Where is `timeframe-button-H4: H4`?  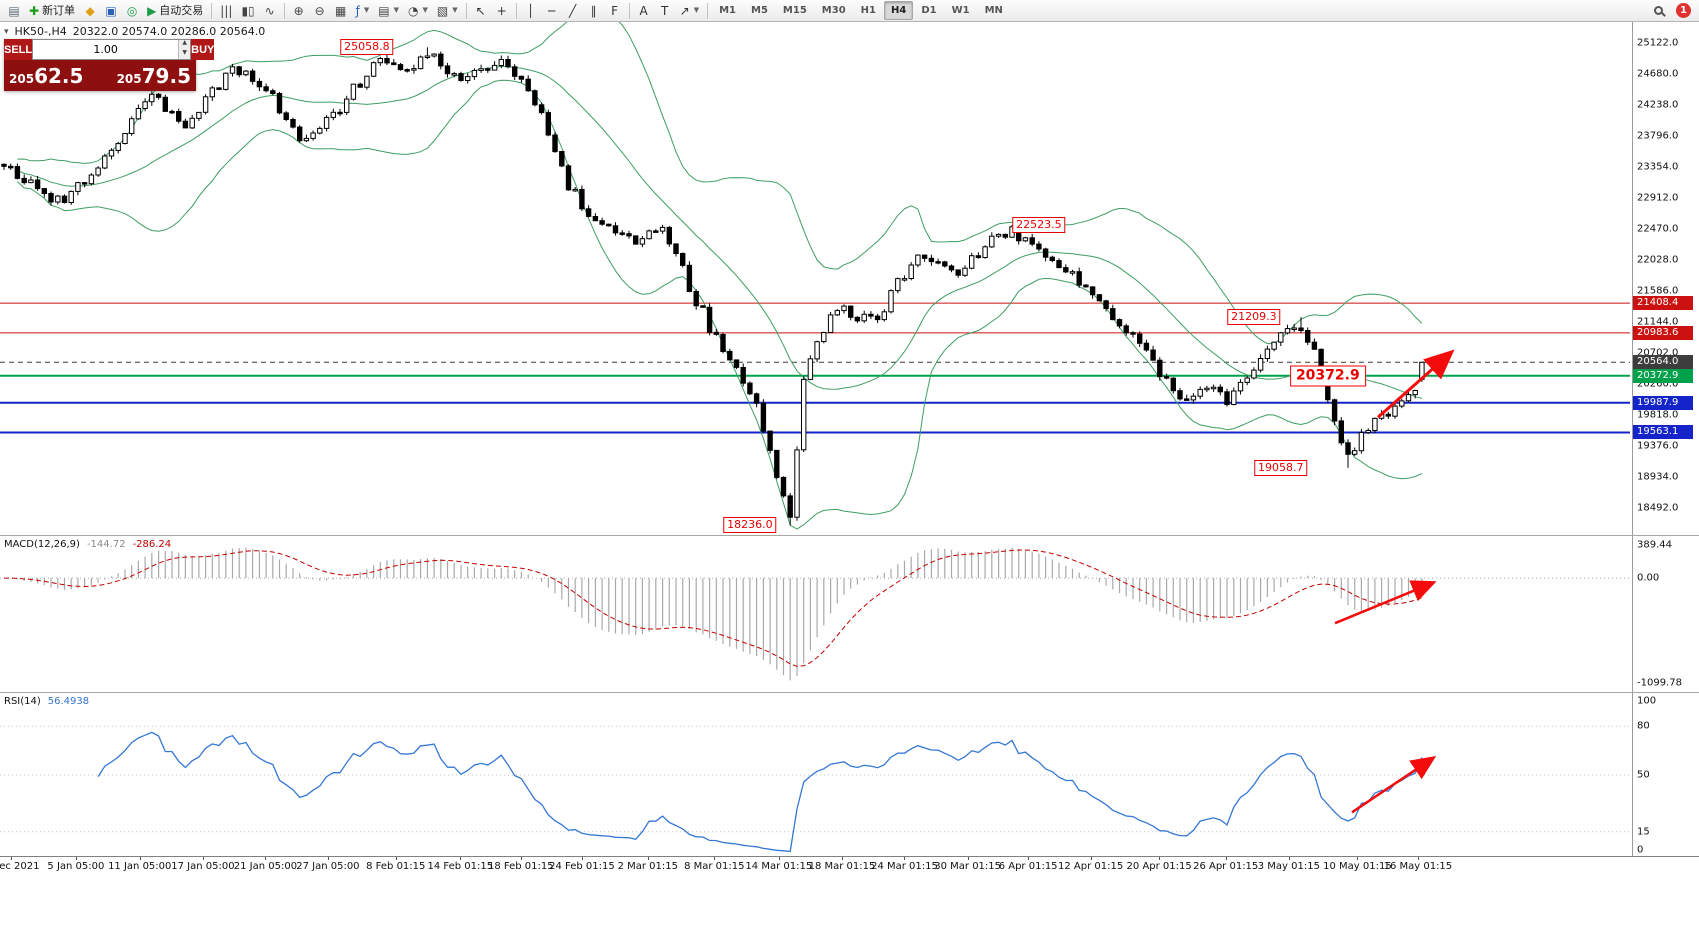
timeframe-button-H4: H4 is located at coordinates (899, 10).